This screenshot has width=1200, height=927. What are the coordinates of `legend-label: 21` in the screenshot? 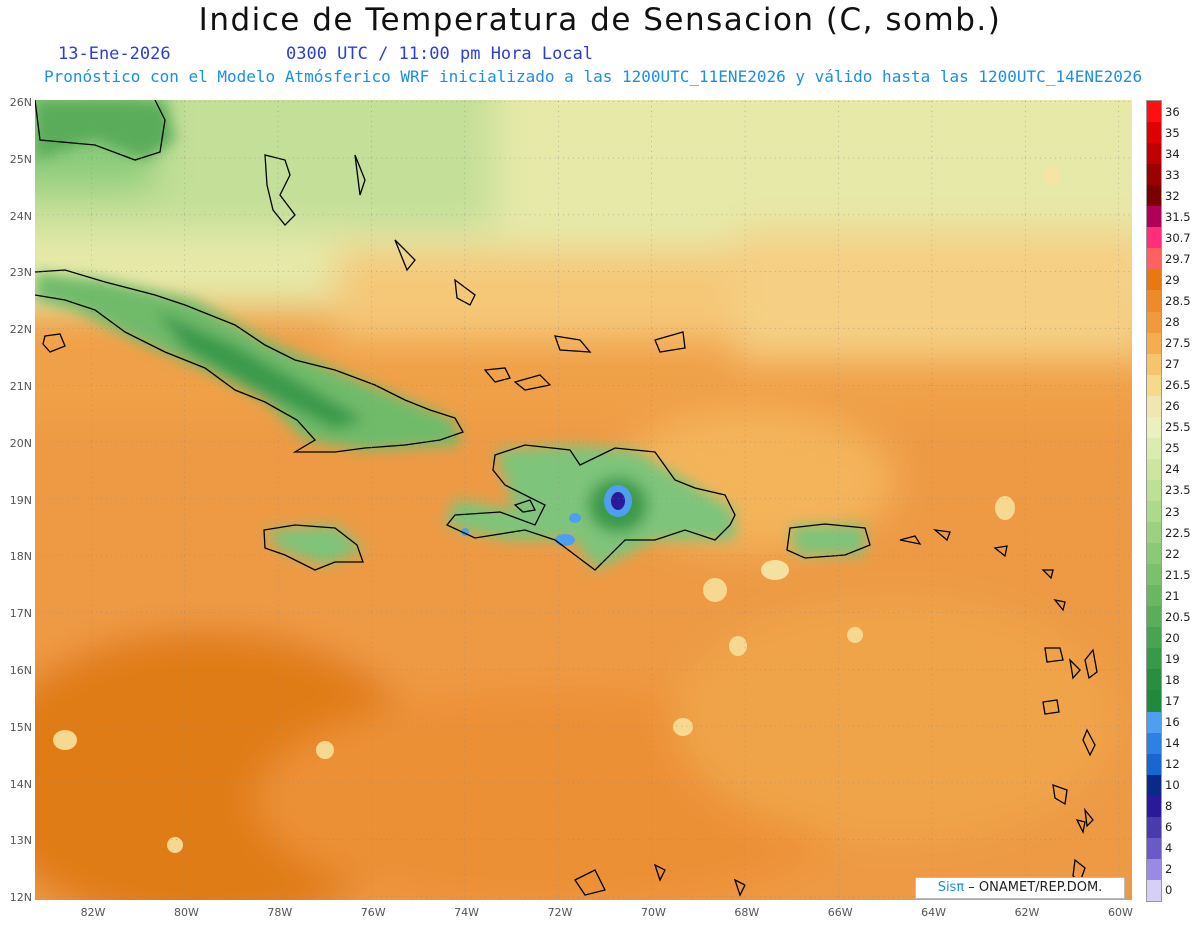 It's located at (1172, 595).